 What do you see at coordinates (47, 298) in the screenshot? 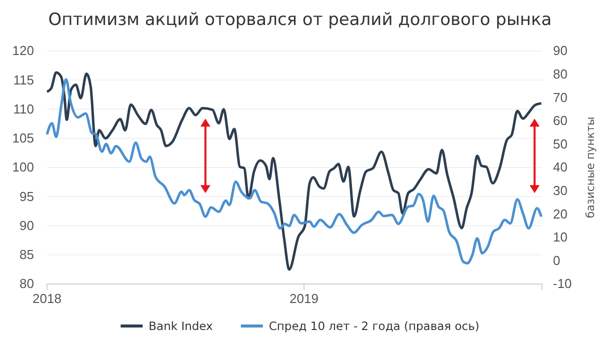
I see `x-tick-label: 2018` at bounding box center [47, 298].